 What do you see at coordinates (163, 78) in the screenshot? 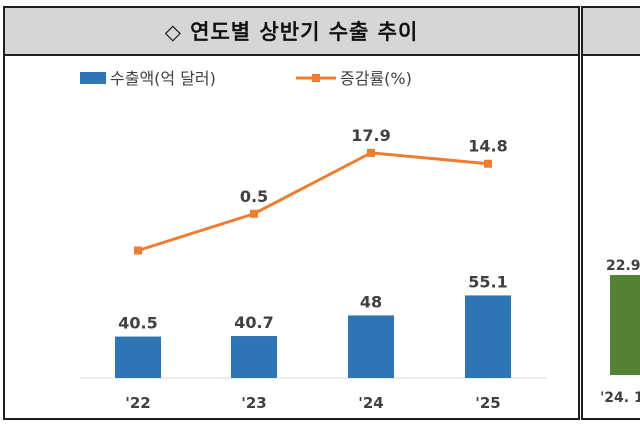
I see `legend-bar-label: 수출액(억 달러)` at bounding box center [163, 78].